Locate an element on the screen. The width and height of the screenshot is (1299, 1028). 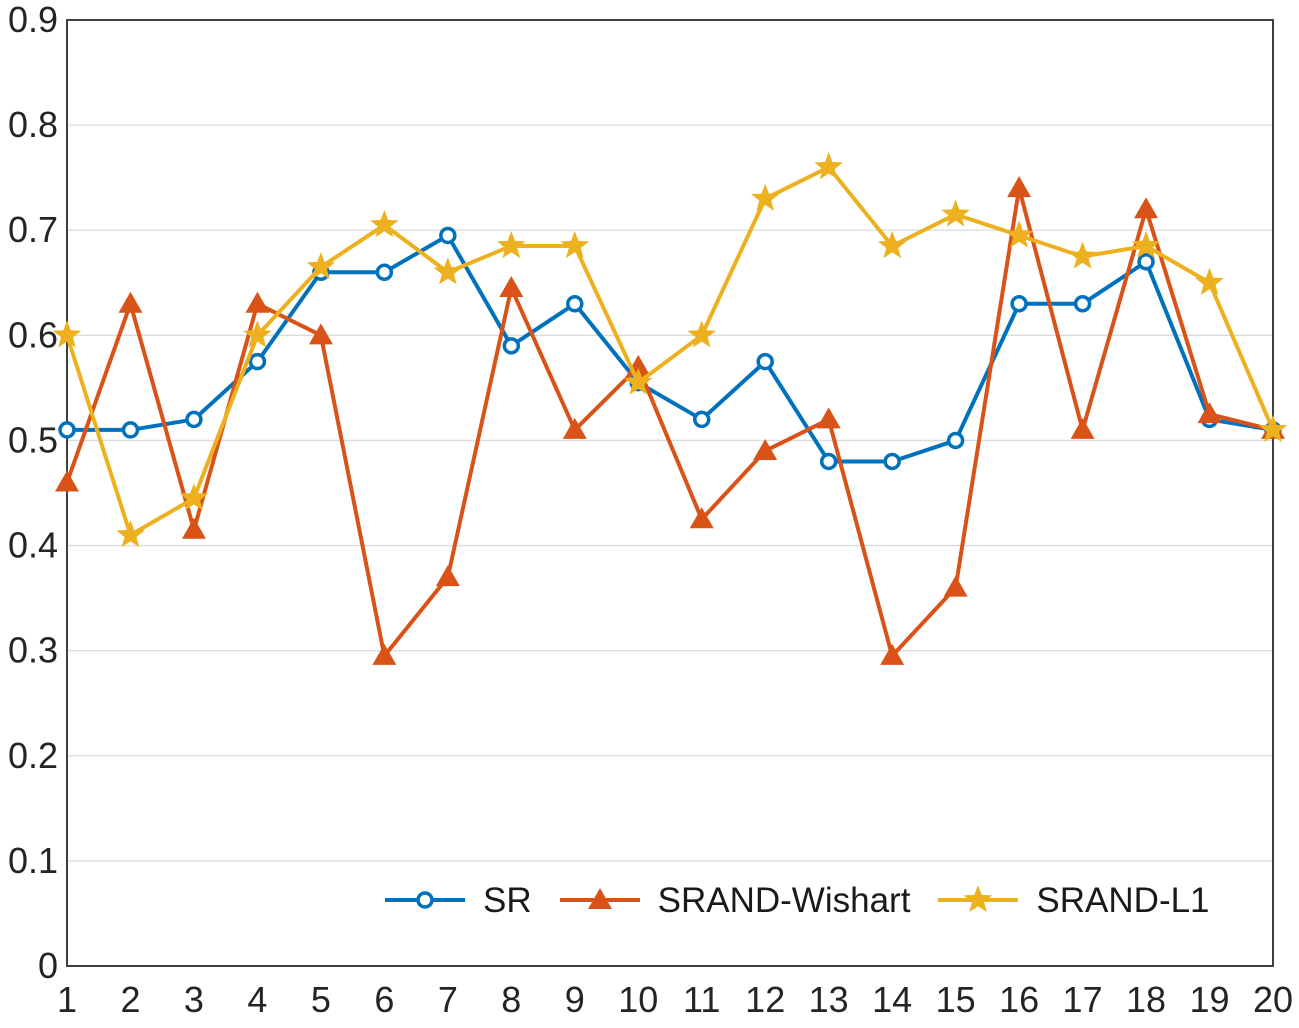
series-SRAND-L1-p1-star-marker-icon is located at coordinates (67, 334).